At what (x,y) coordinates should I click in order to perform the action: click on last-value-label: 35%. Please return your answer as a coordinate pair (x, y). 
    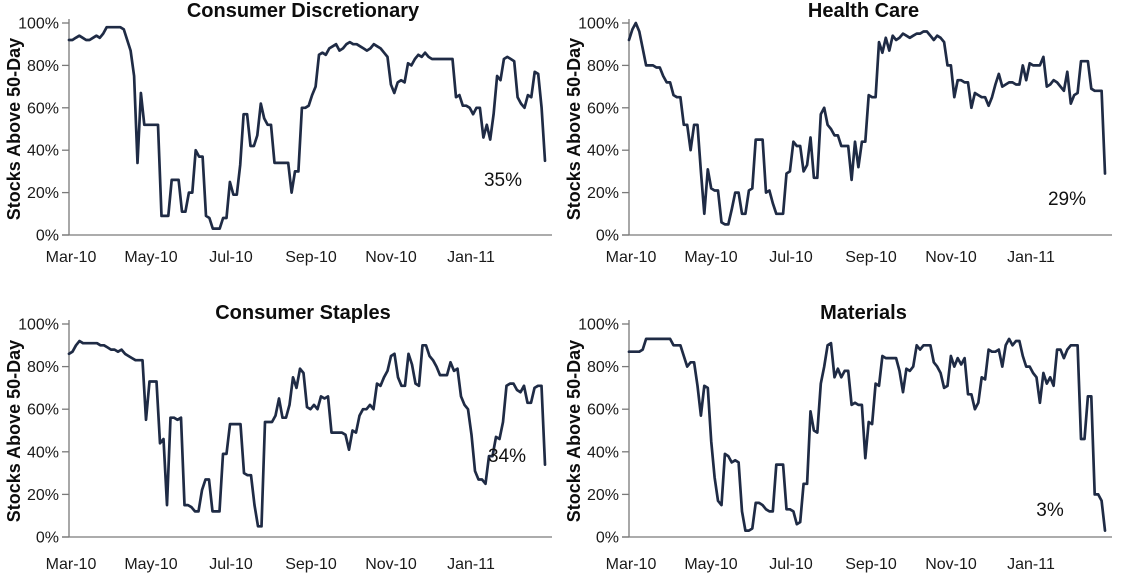
    Looking at the image, I should click on (503, 180).